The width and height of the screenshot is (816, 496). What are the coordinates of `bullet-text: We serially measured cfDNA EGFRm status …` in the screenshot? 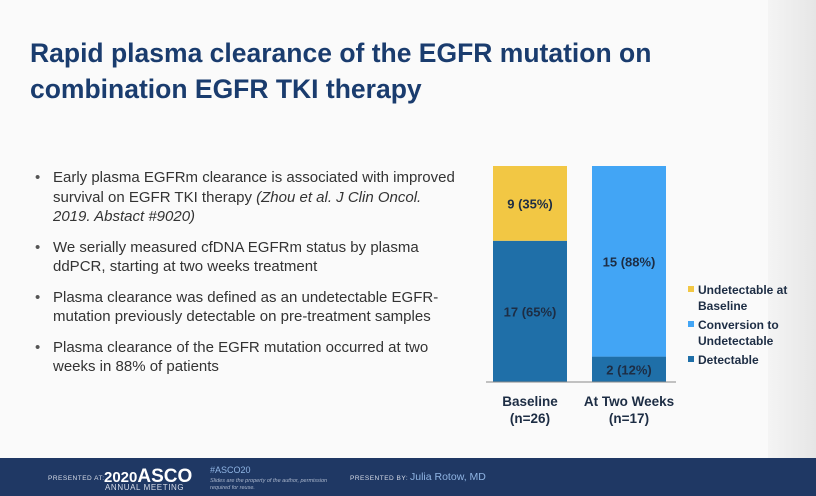 It's located at (236, 257).